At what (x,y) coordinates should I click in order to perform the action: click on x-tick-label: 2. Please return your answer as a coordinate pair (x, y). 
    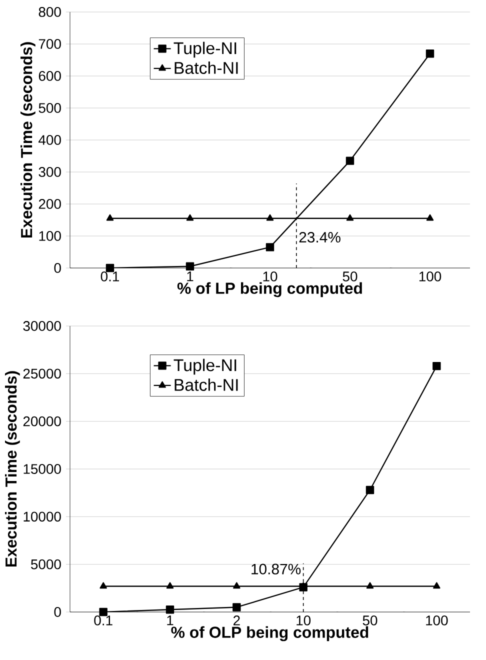
    Looking at the image, I should click on (236, 621).